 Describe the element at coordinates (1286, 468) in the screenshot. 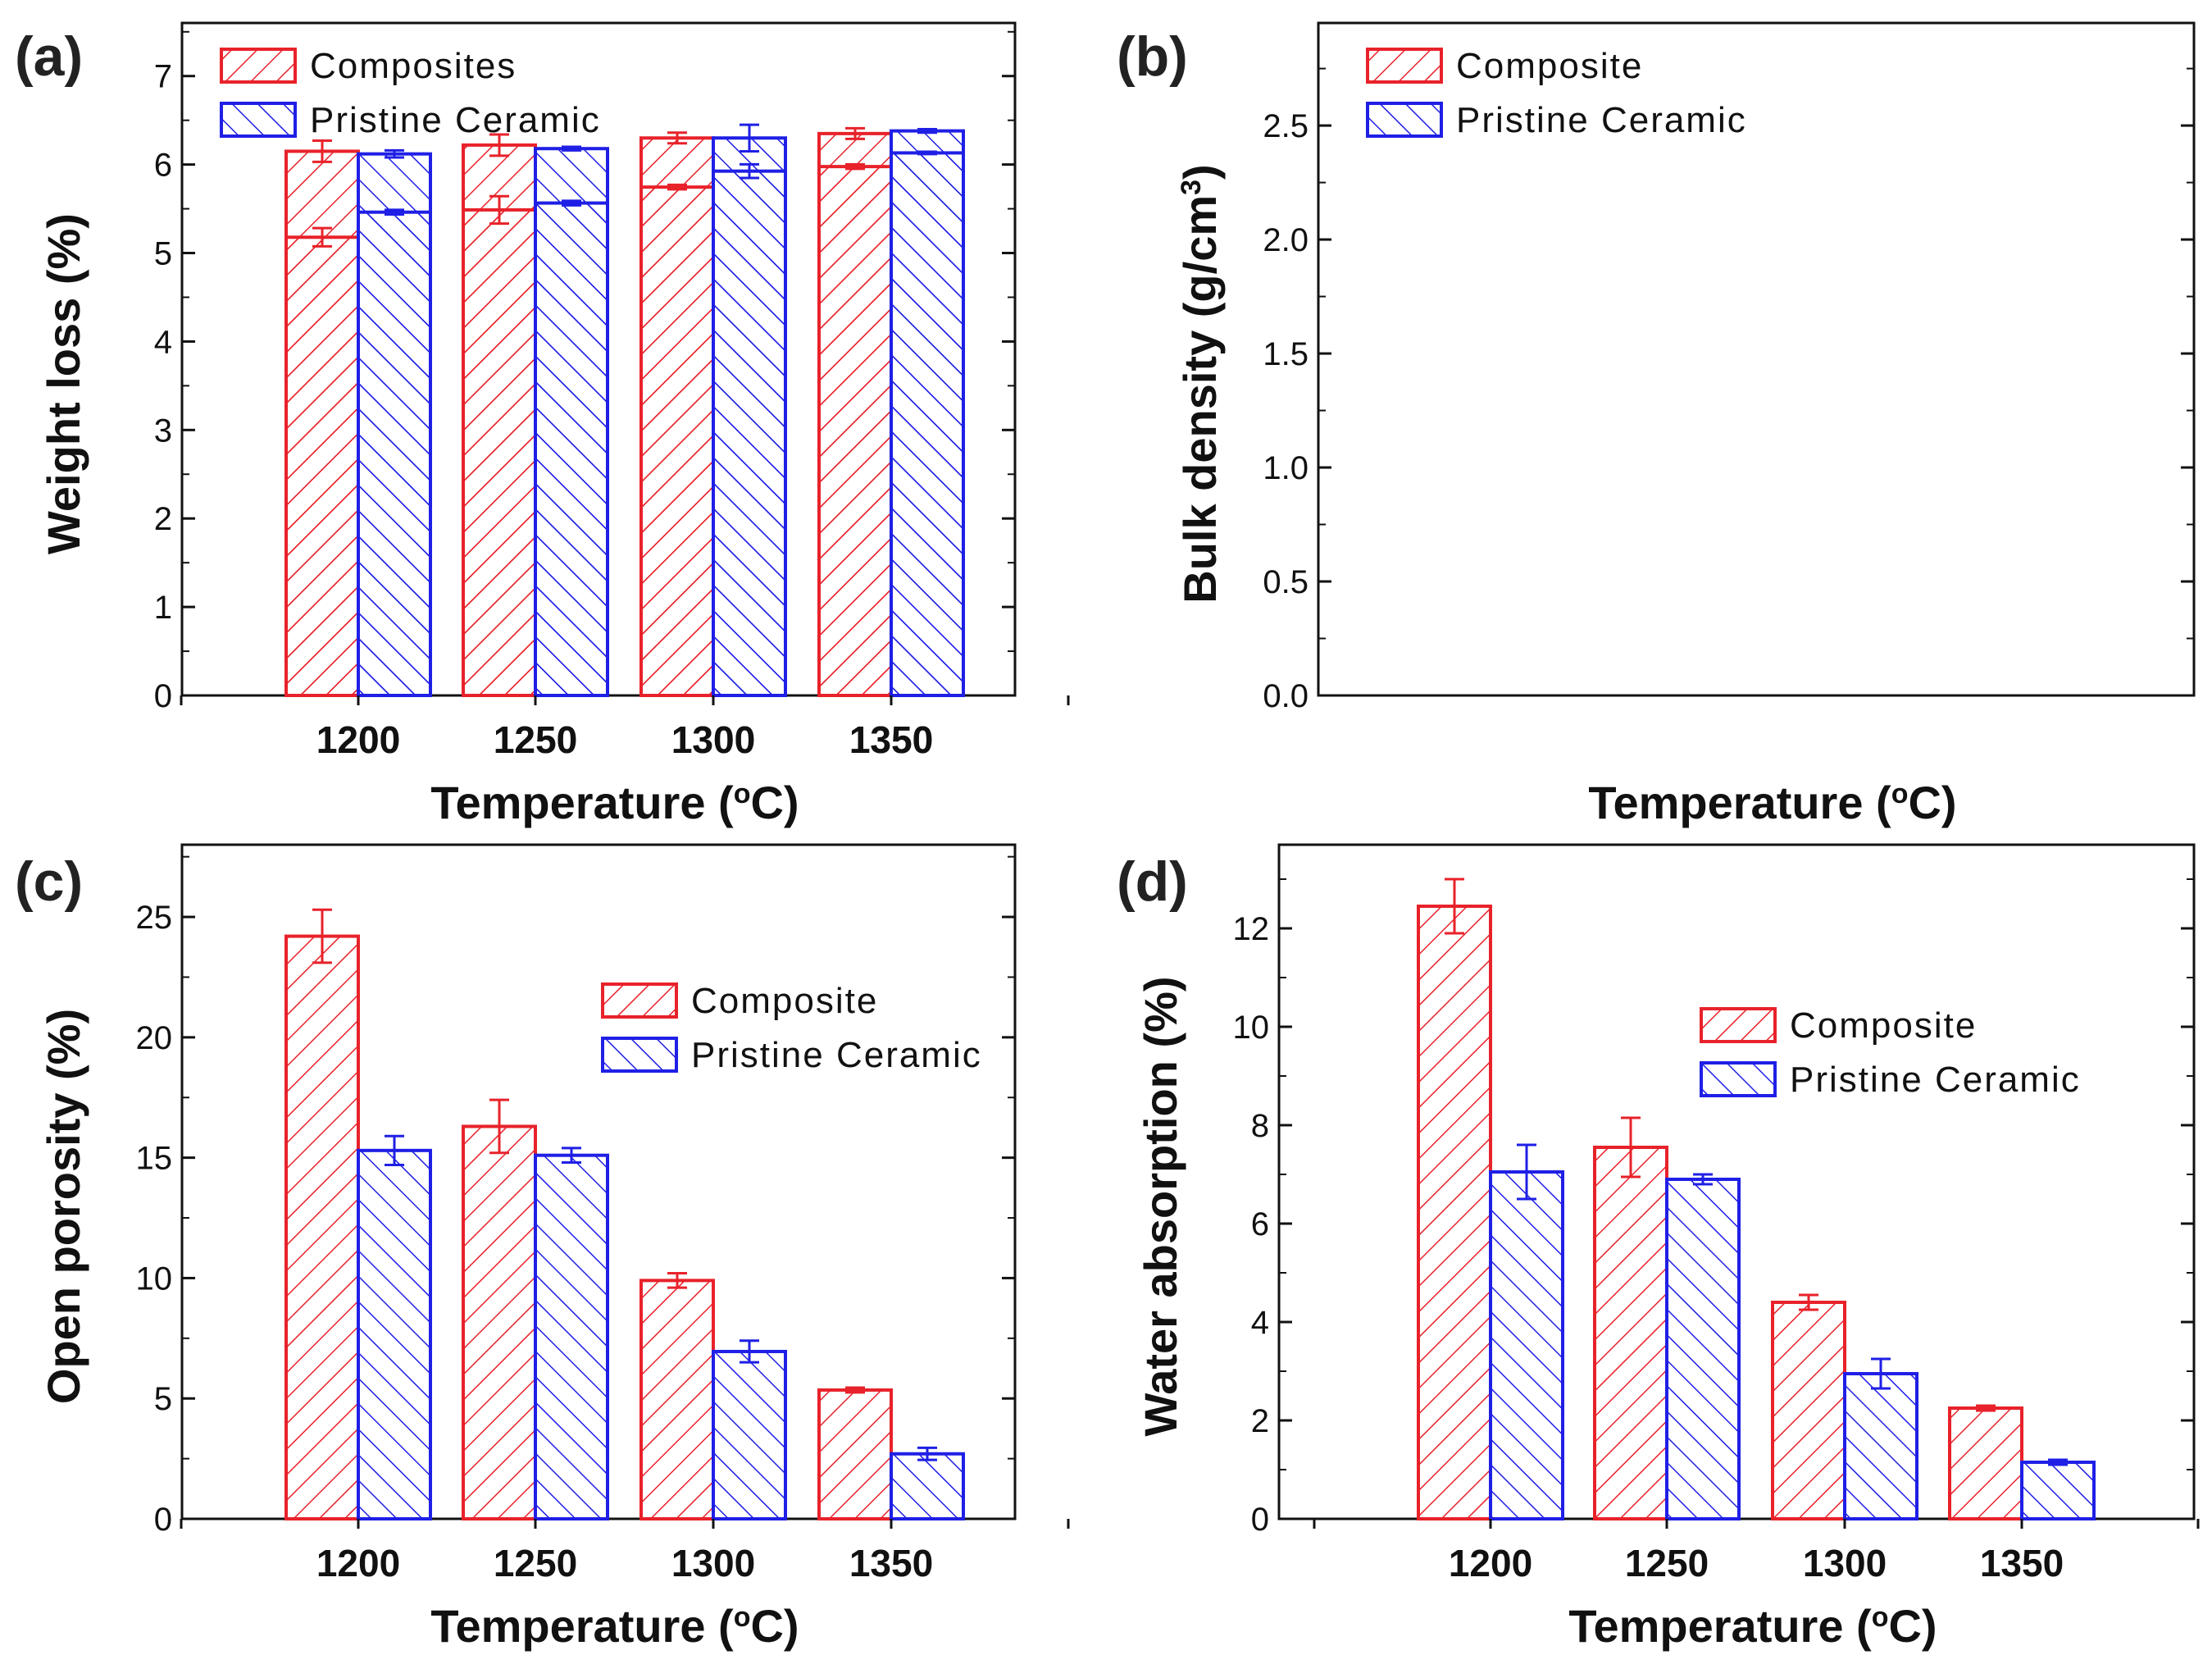

I see `y-tick-label: 1.0` at that location.